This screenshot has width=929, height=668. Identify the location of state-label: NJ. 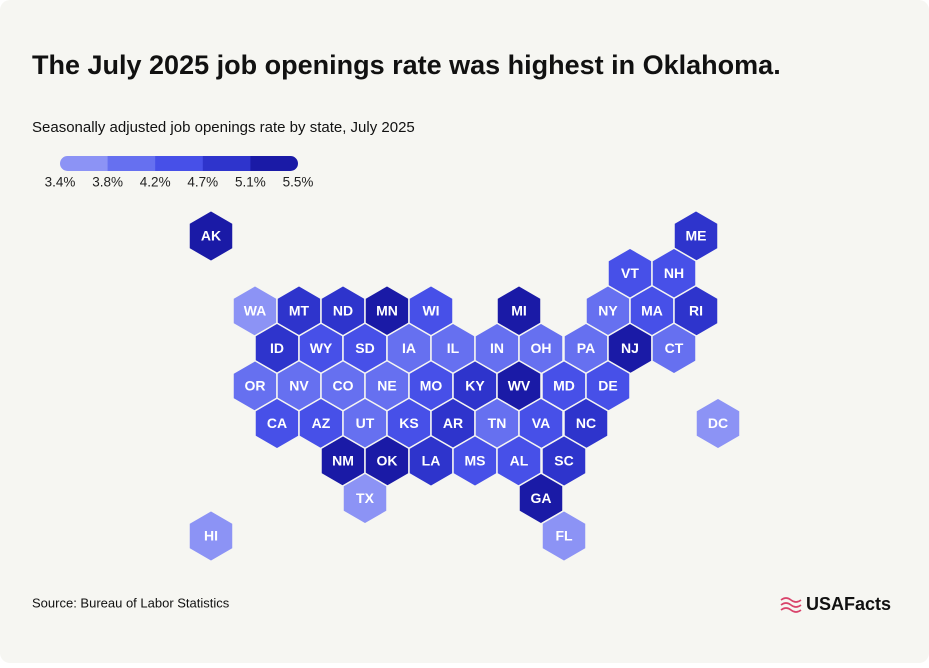
(630, 348).